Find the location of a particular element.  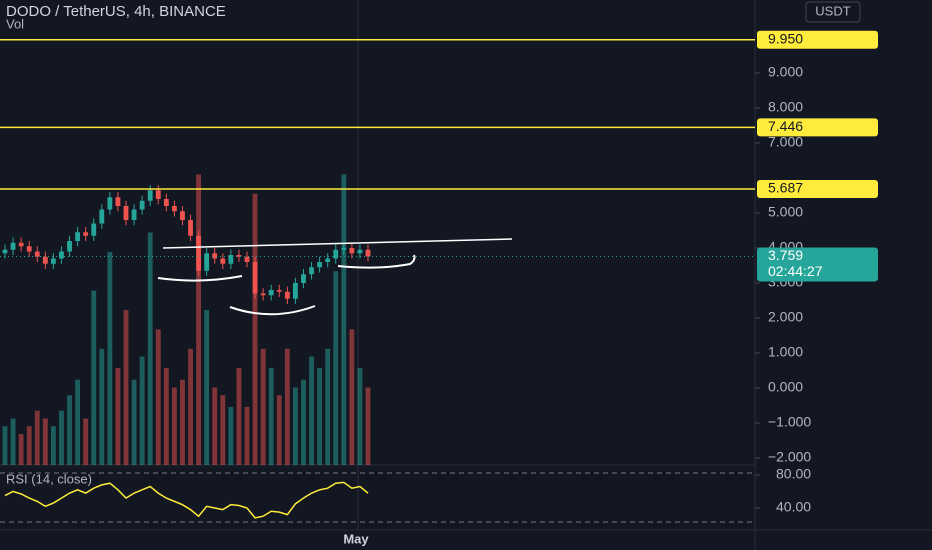

y-tick-label: 8.000 is located at coordinates (785, 107).